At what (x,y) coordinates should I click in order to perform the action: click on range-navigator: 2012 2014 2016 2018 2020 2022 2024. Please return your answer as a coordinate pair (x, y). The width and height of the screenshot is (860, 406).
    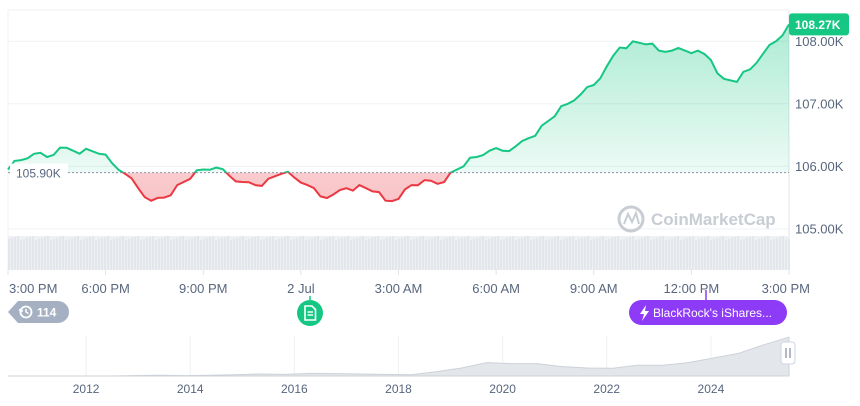
    Looking at the image, I should click on (402, 366).